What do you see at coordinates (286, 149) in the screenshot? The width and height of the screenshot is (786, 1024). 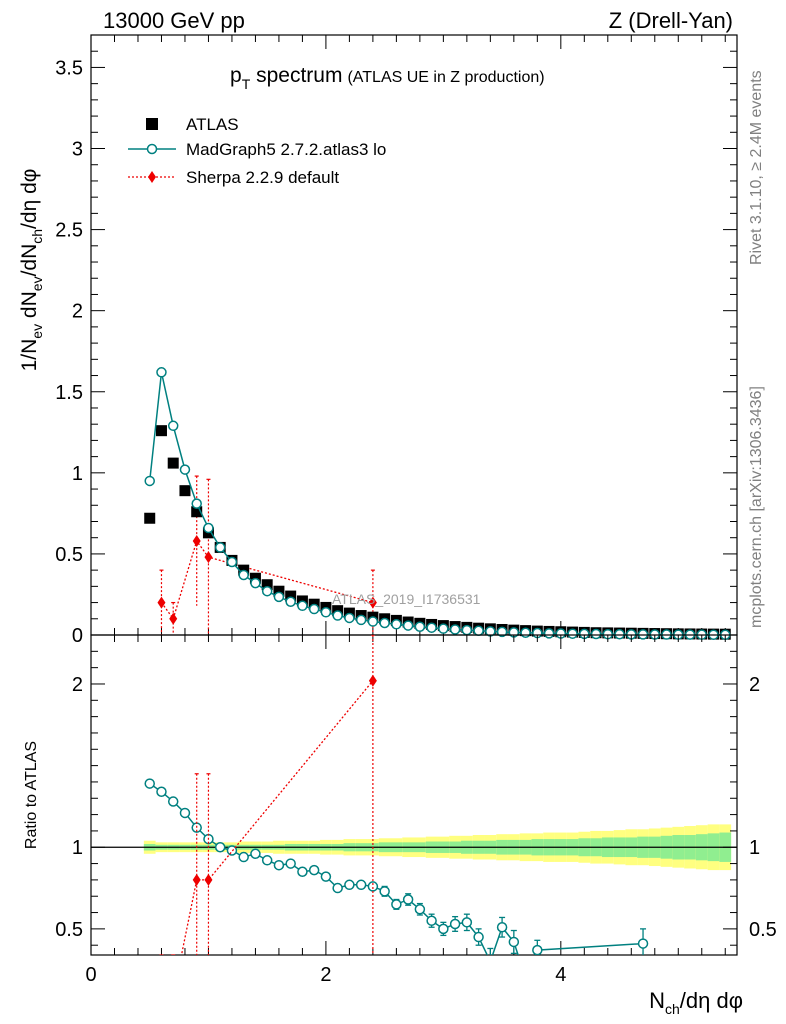 I see `legend-label-madgraph: MadGraph5 2.7.2.atlas3 lo` at bounding box center [286, 149].